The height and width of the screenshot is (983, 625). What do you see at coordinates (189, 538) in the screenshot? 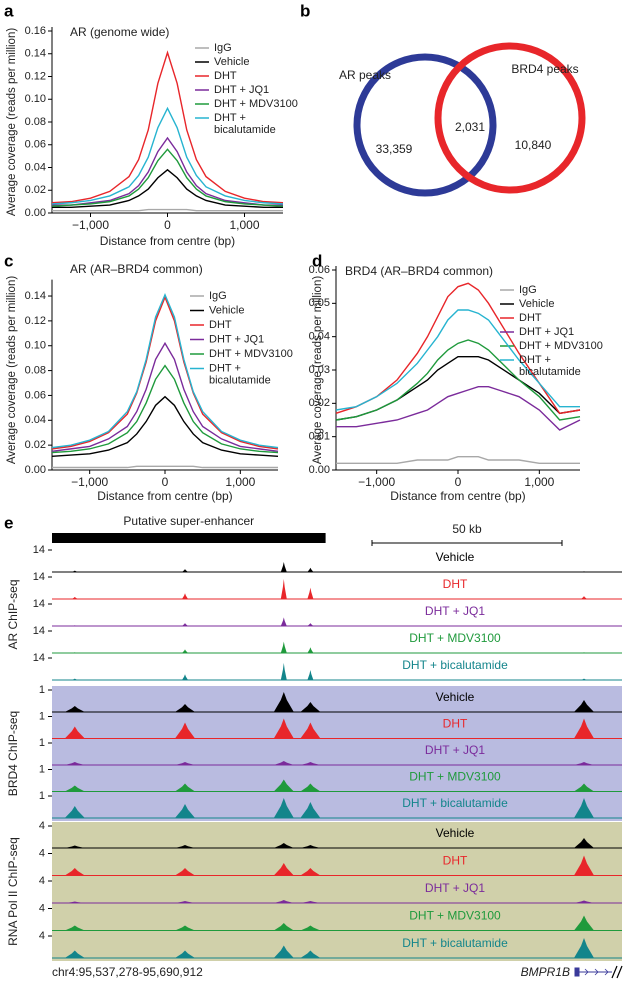
I see `super-enhancer-bar` at bounding box center [189, 538].